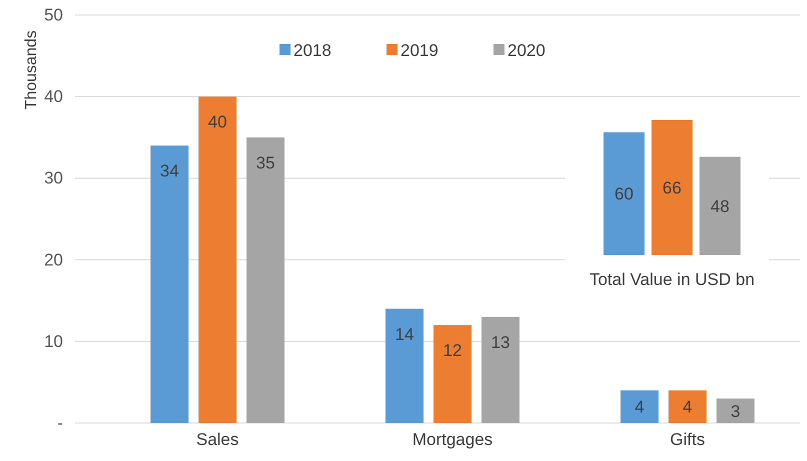  I want to click on data-label: 12, so click(452, 350).